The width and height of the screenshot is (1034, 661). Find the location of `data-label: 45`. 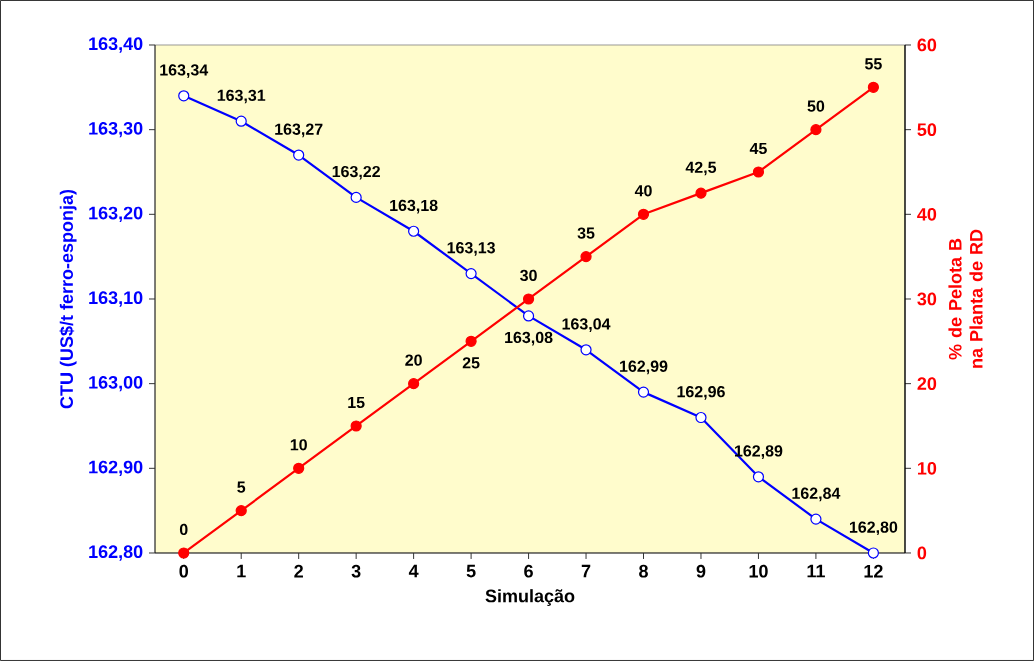

data-label: 45 is located at coordinates (758, 148).